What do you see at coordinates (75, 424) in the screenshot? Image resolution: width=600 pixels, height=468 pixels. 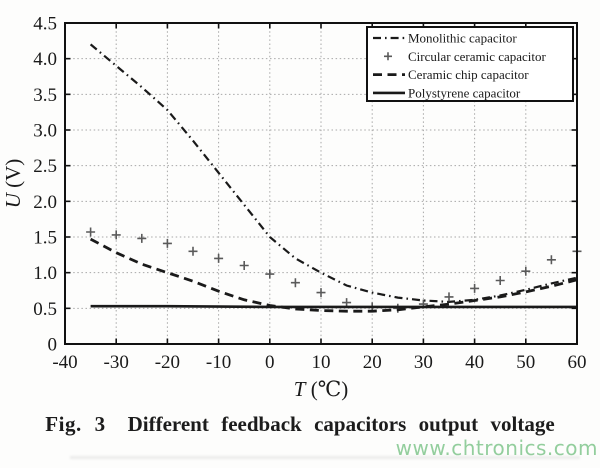 I see `caption-prefix: Fig. 3` at bounding box center [75, 424].